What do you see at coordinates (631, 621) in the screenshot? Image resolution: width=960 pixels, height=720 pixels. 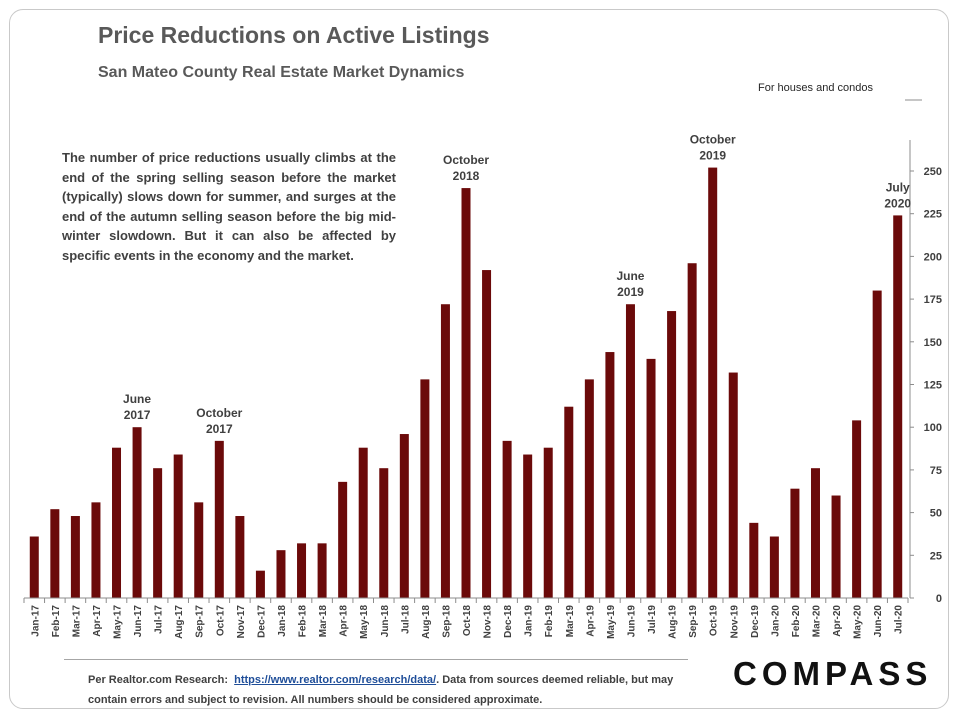 I see `x-tick-label: Jun-19` at bounding box center [631, 621].